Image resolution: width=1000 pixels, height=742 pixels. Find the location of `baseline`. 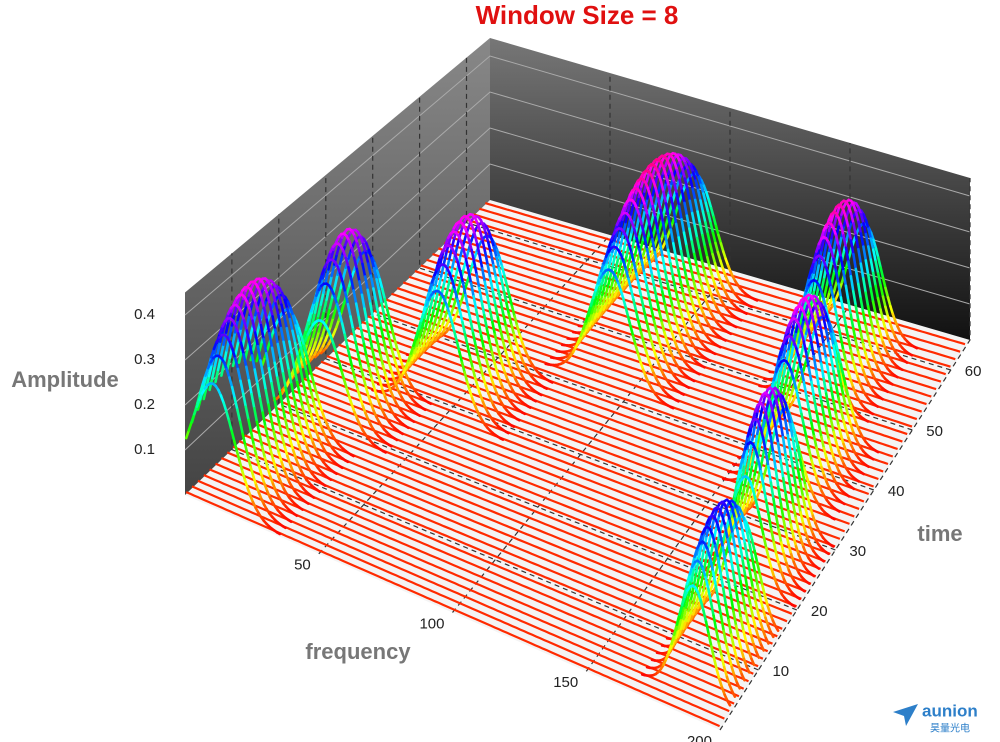

baseline is located at coordinates (543, 497).